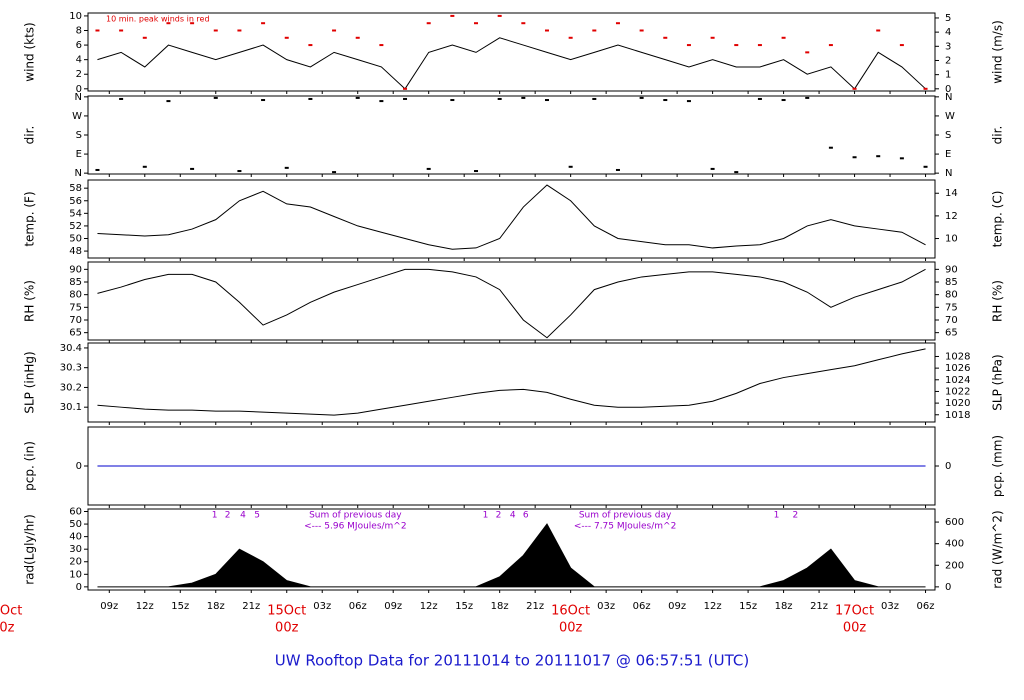  I want to click on y-tick-label: 80, so click(75, 295).